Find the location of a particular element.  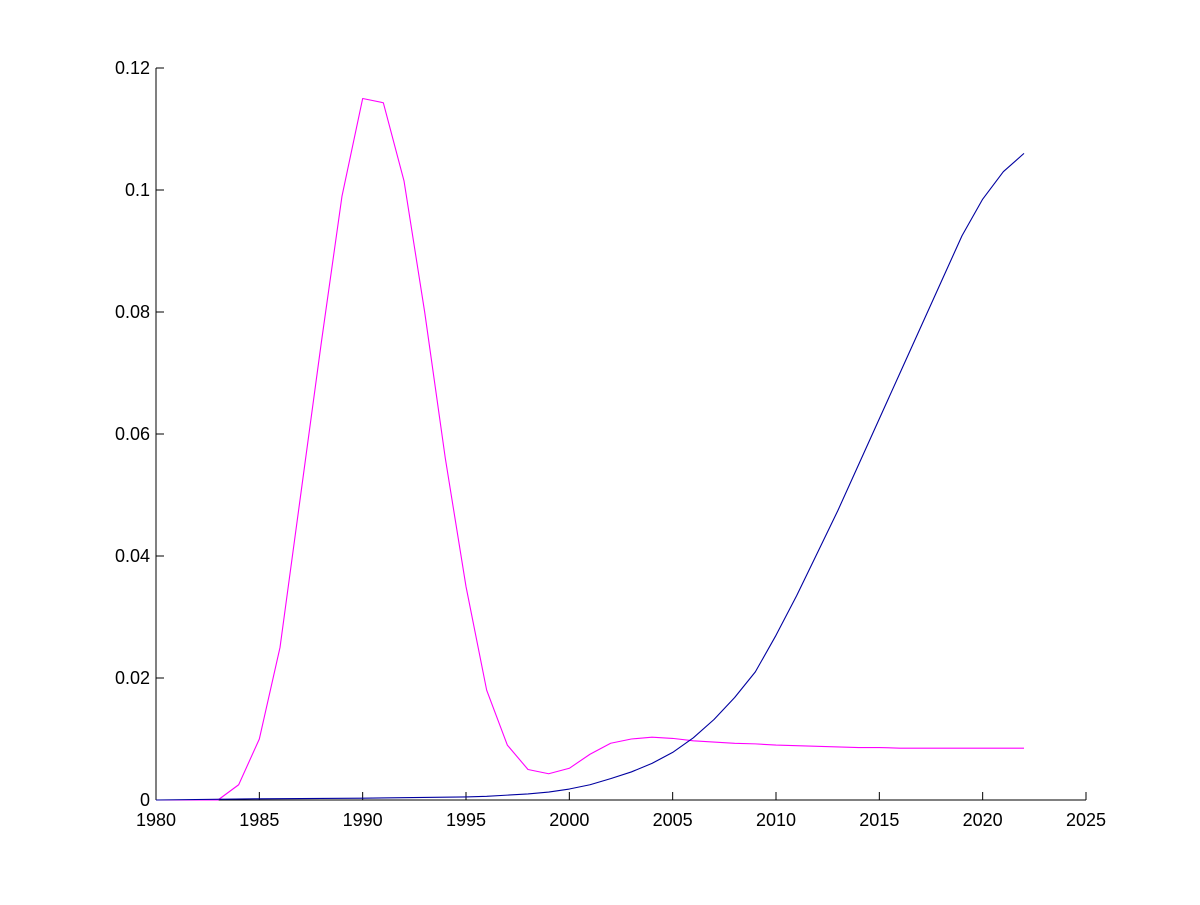

x-tick-label: 1990 is located at coordinates (363, 820).